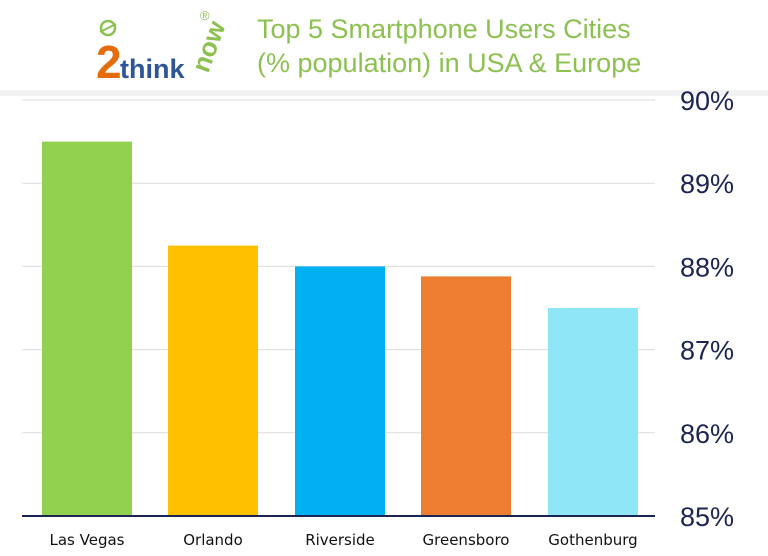 The image size is (768, 556). I want to click on bar-riverside, so click(340, 391).